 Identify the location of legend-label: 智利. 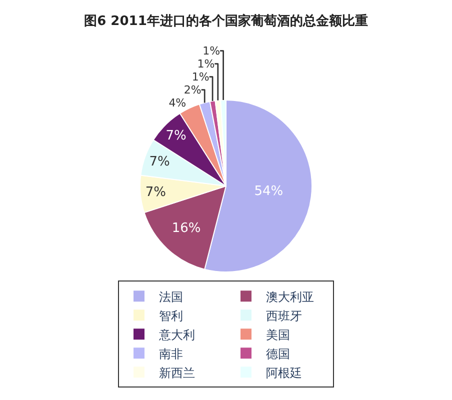
(171, 315).